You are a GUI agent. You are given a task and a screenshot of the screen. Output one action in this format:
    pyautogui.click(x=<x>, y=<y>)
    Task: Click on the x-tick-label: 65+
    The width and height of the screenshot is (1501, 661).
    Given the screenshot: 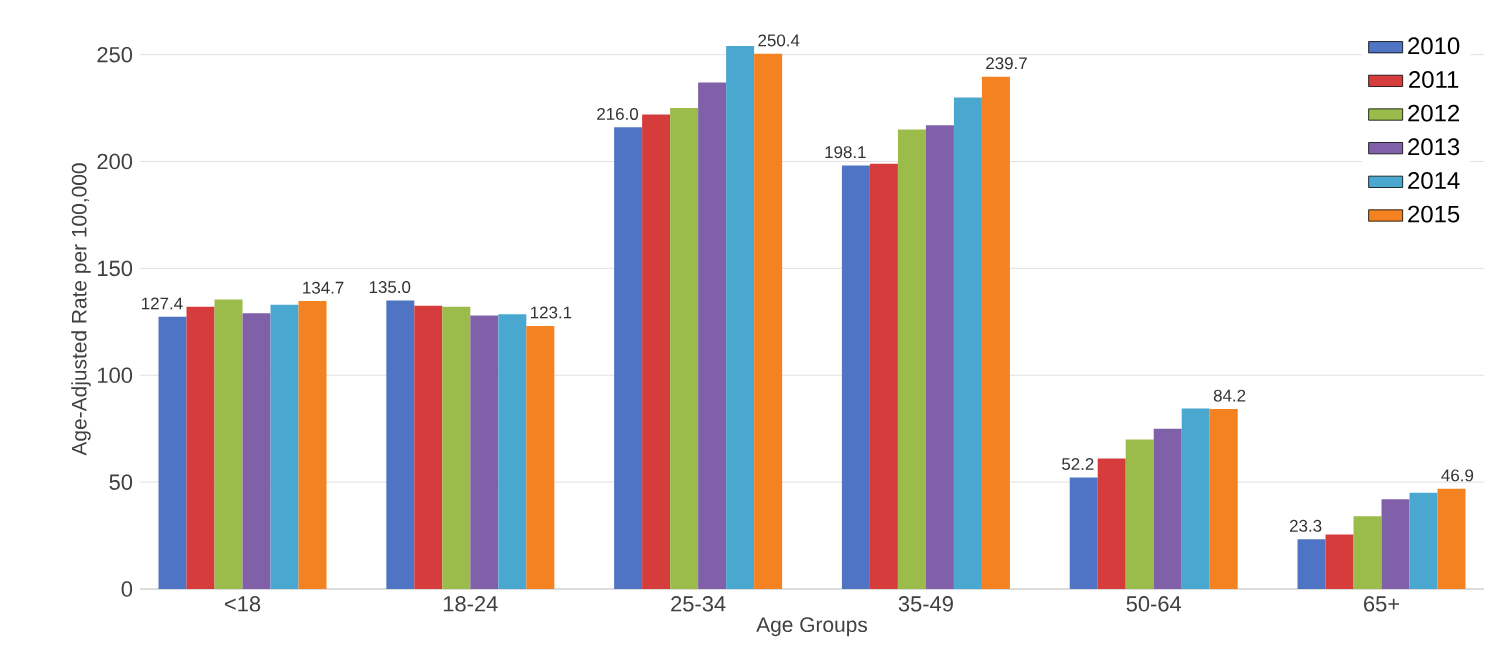 What is the action you would take?
    pyautogui.click(x=1382, y=604)
    